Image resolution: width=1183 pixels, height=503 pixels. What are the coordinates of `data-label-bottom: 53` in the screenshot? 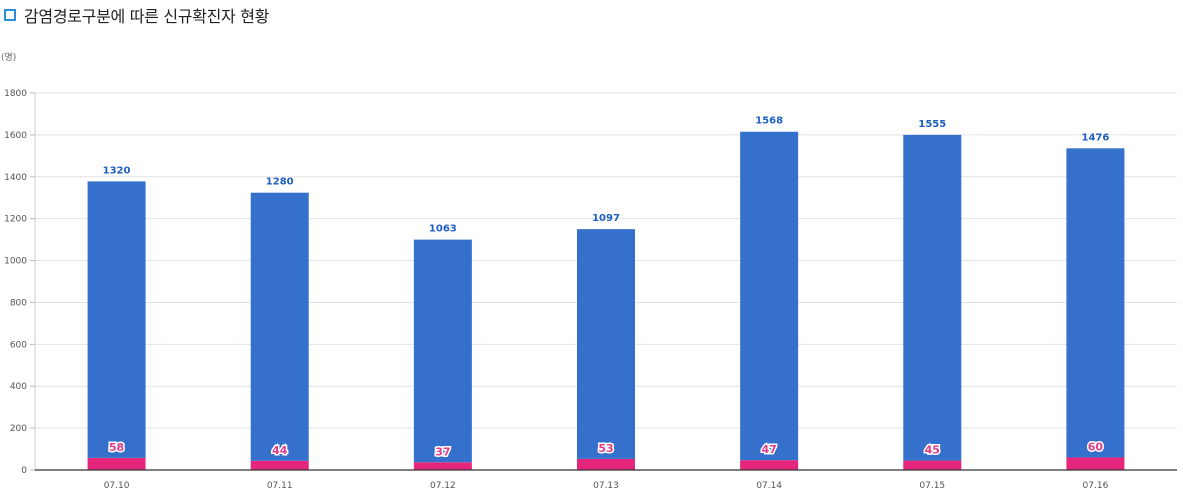 It's located at (605, 448).